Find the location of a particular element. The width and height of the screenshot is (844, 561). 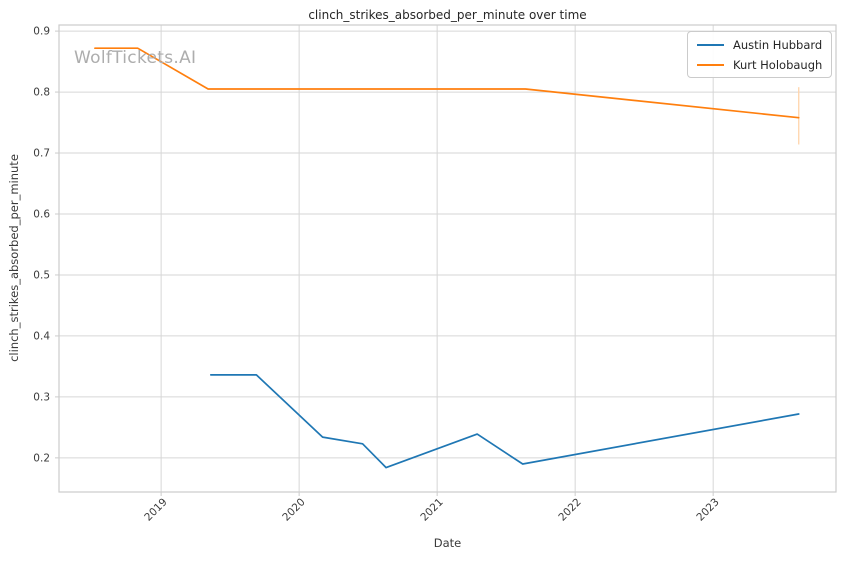

x-axis-title: Date is located at coordinates (447, 543).